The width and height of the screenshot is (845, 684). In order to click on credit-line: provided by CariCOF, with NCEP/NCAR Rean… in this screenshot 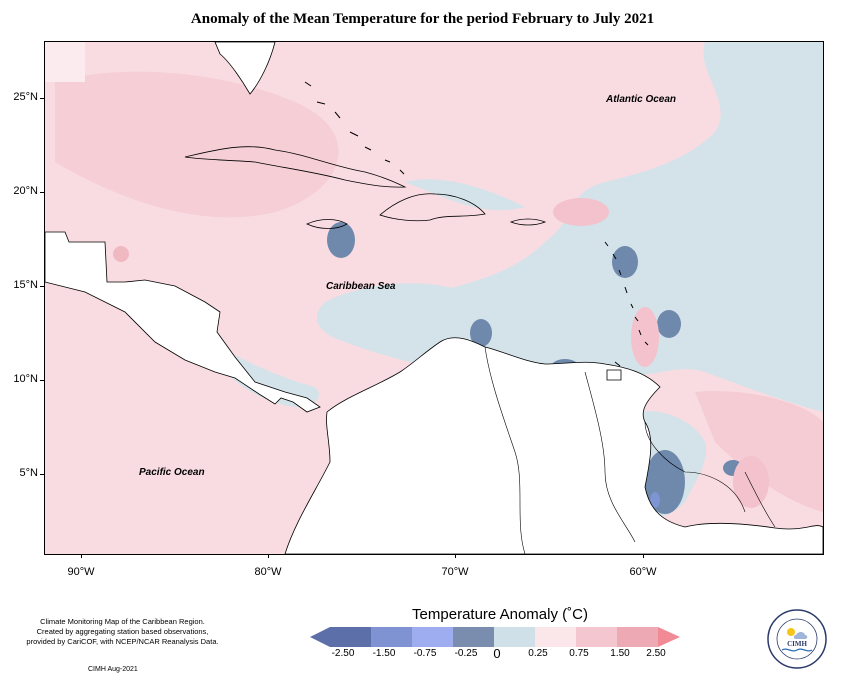, I will do `click(122, 641)`.